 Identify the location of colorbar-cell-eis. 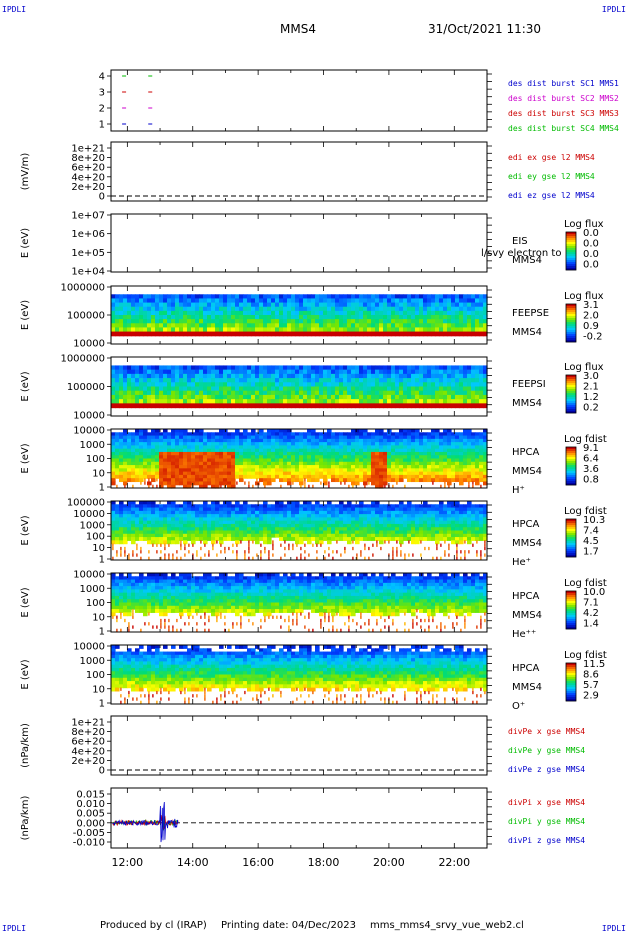
(571, 239).